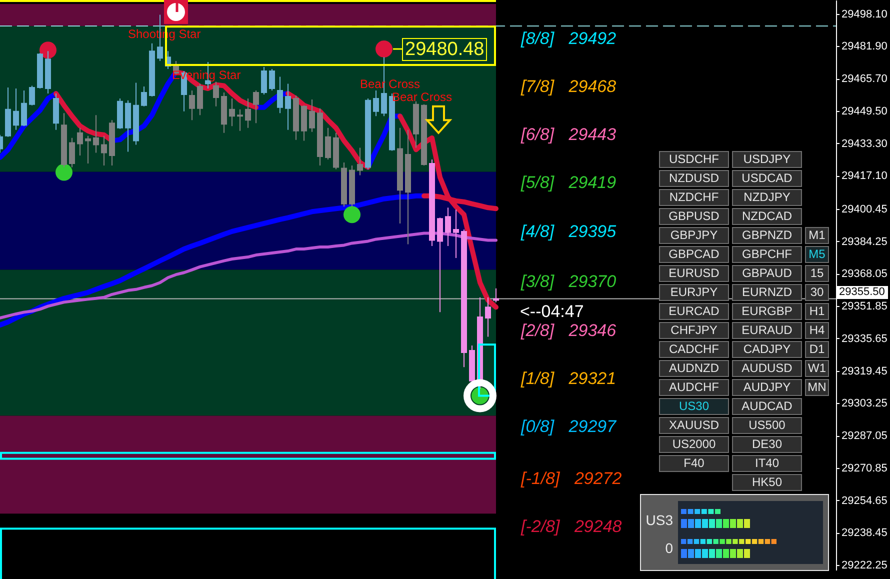  What do you see at coordinates (767, 349) in the screenshot?
I see `text: CADJPY` at bounding box center [767, 349].